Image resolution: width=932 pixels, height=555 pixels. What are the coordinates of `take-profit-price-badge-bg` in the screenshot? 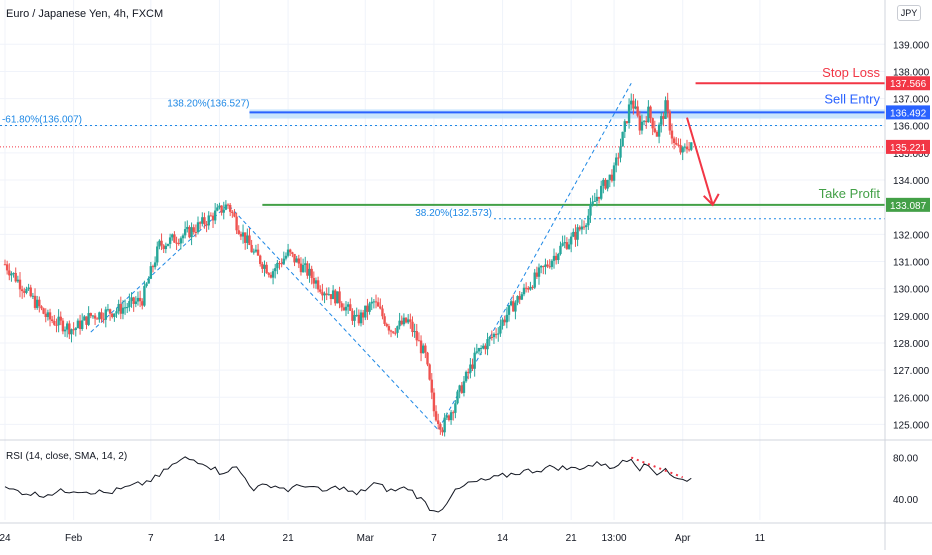 It's located at (908, 204).